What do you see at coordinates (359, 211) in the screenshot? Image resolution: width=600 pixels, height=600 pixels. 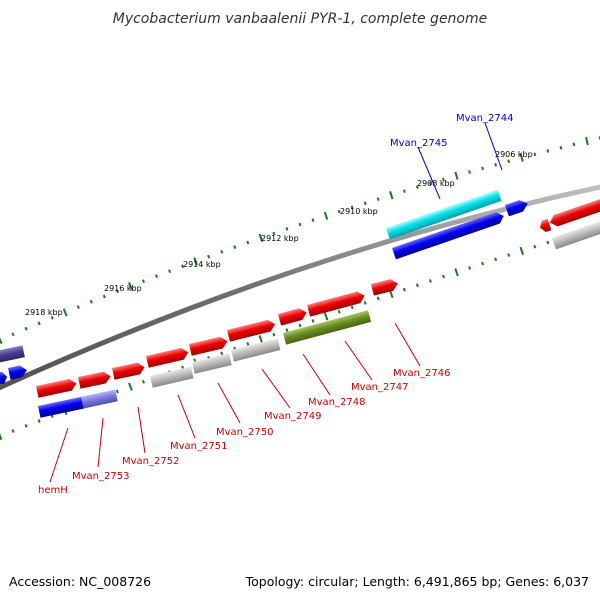 I see `scale-label-2910: 2910 kbp` at bounding box center [359, 211].